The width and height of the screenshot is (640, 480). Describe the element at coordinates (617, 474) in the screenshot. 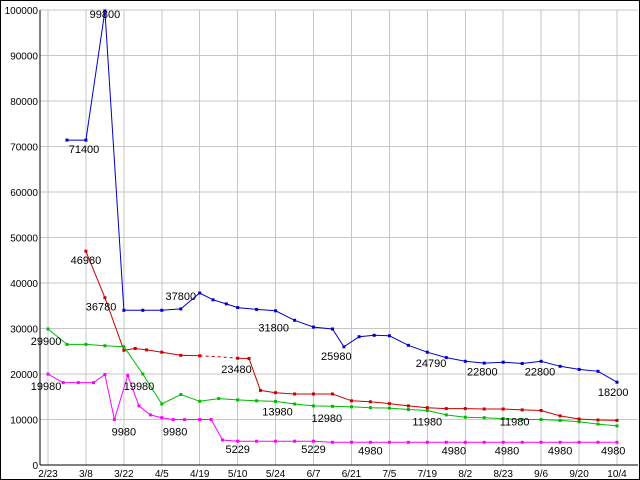

I see `x-axis-label: 10/4` at that location.